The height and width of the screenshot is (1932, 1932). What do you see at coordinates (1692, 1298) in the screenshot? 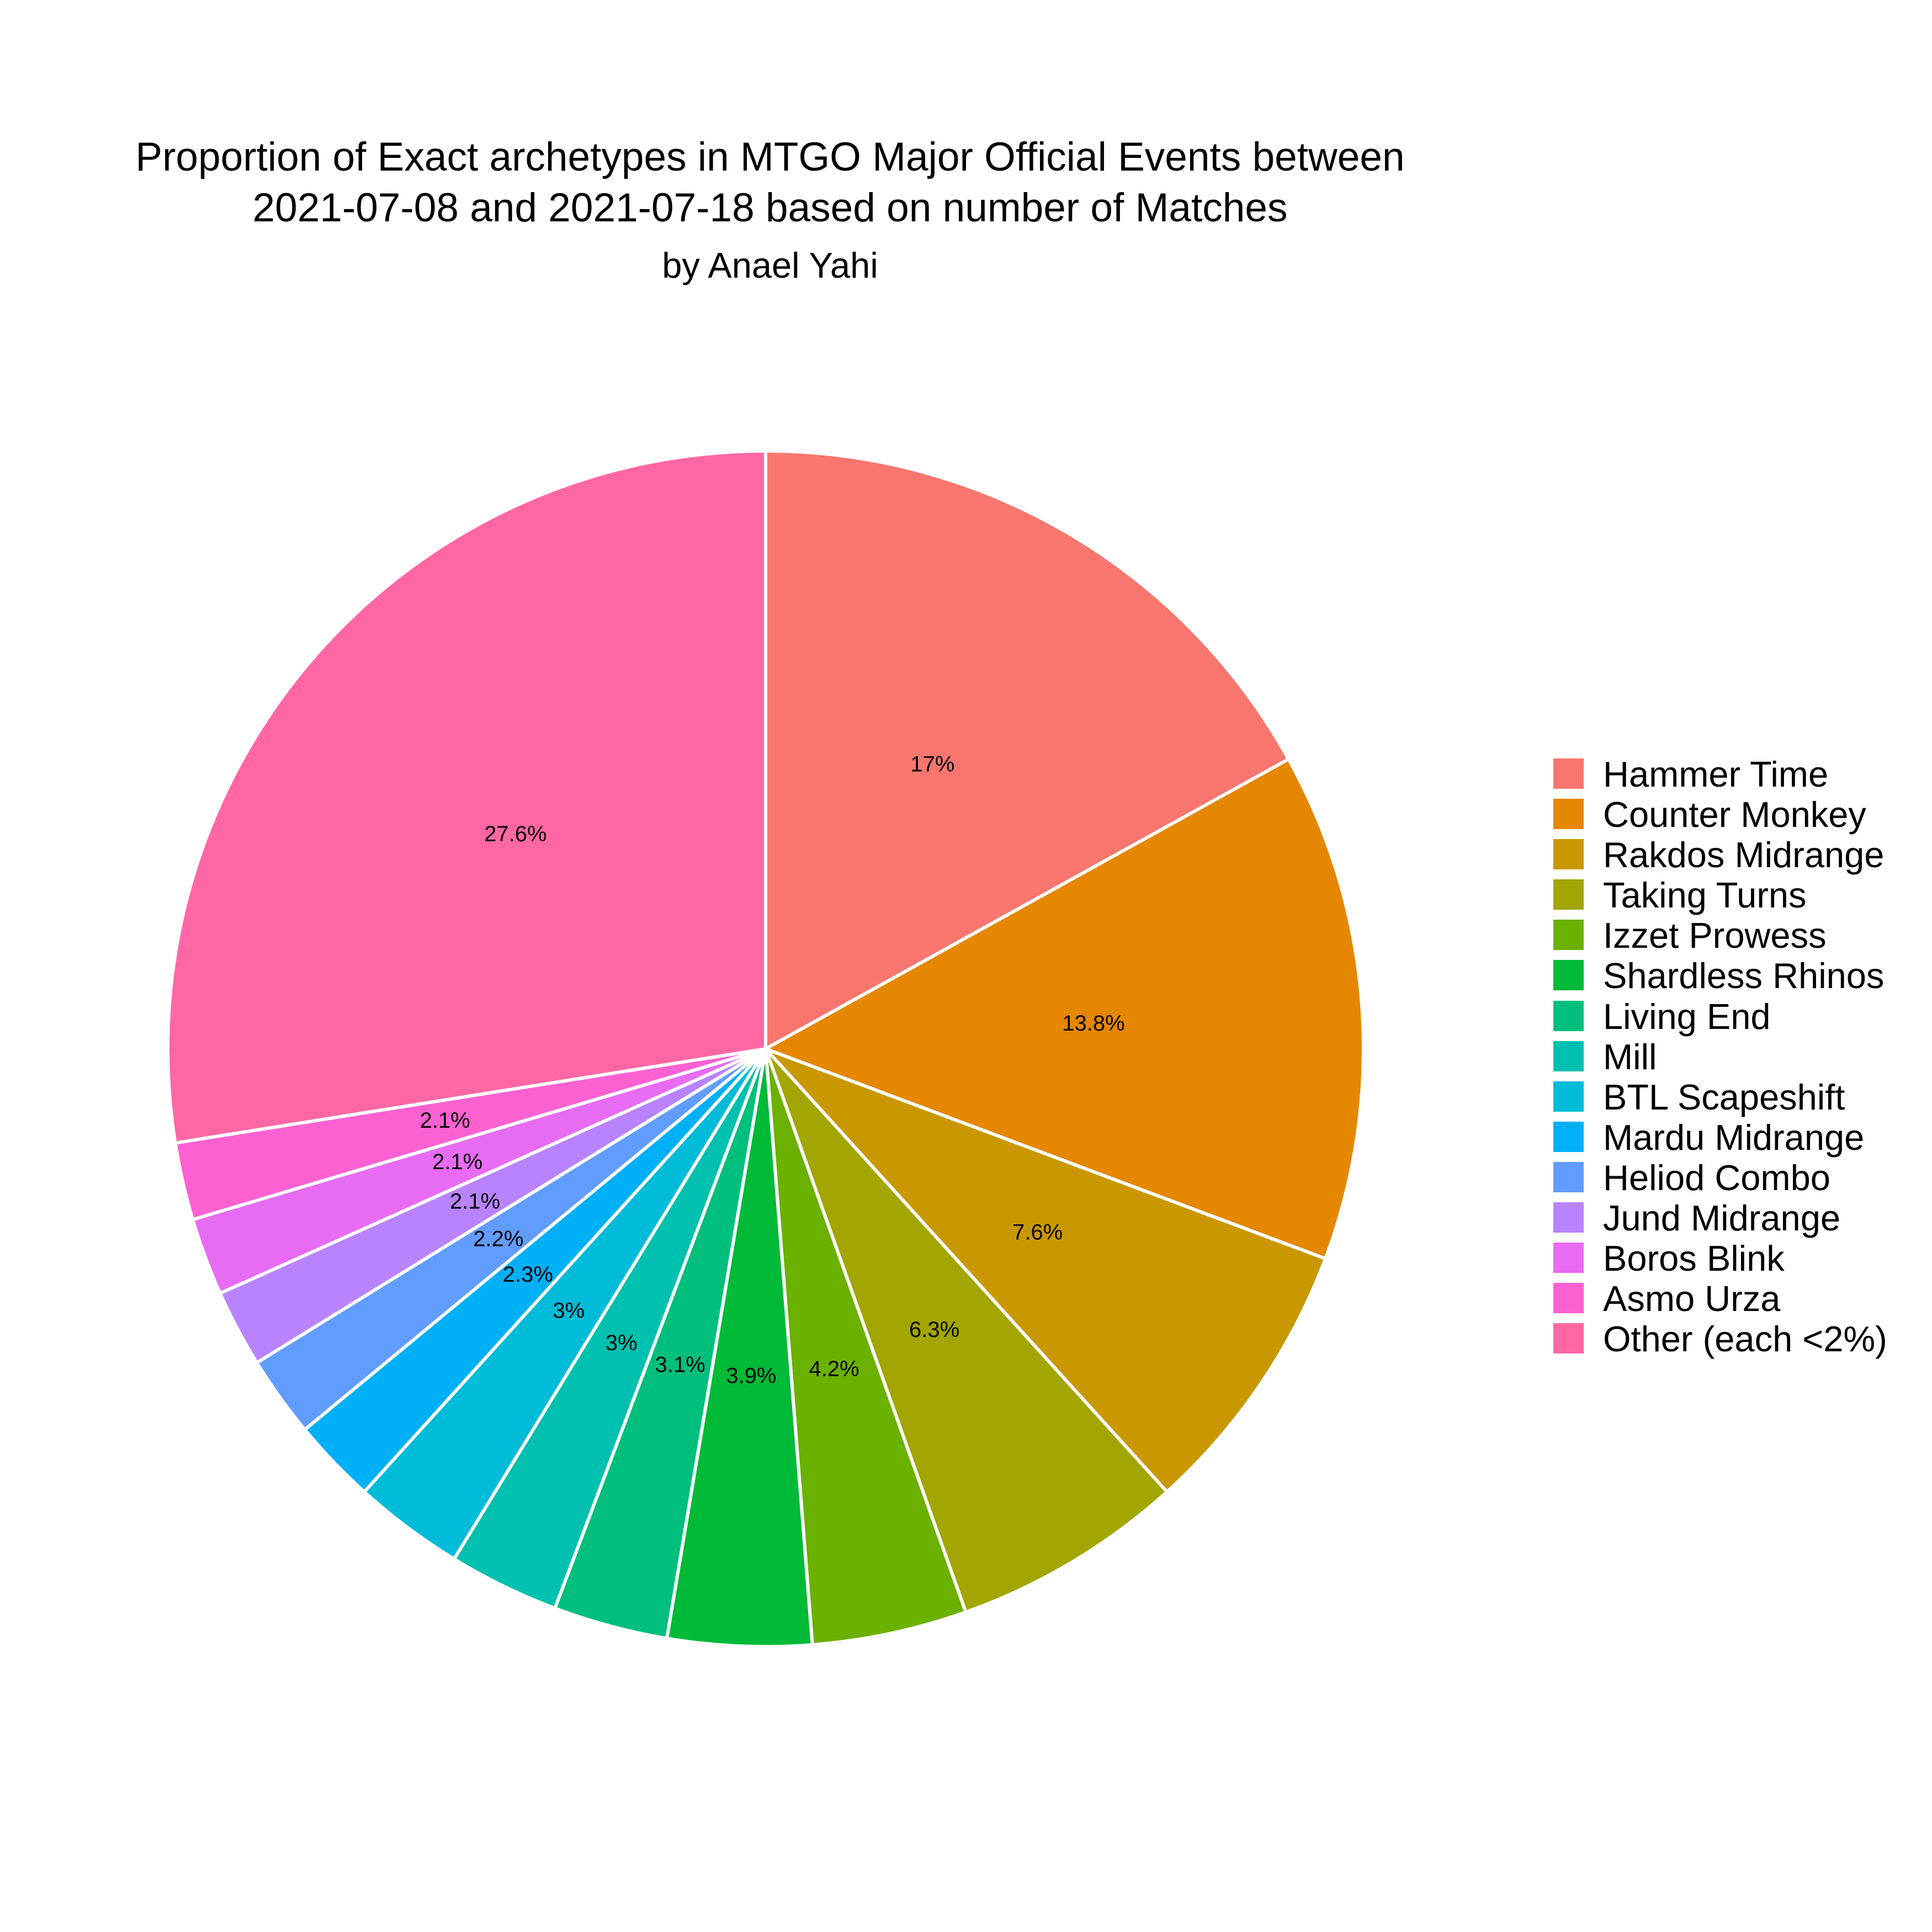
I see `legend-label: Asmo Urza` at bounding box center [1692, 1298].